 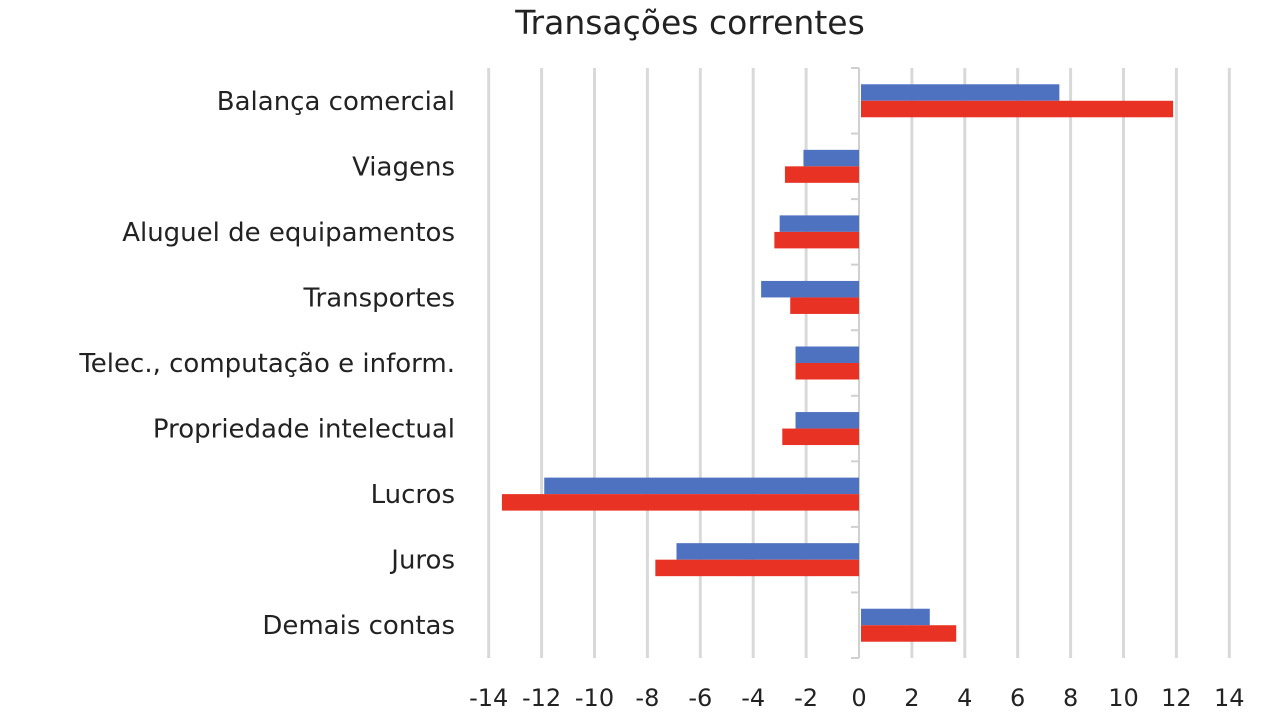 What do you see at coordinates (541, 698) in the screenshot?
I see `x-tick-label: -12` at bounding box center [541, 698].